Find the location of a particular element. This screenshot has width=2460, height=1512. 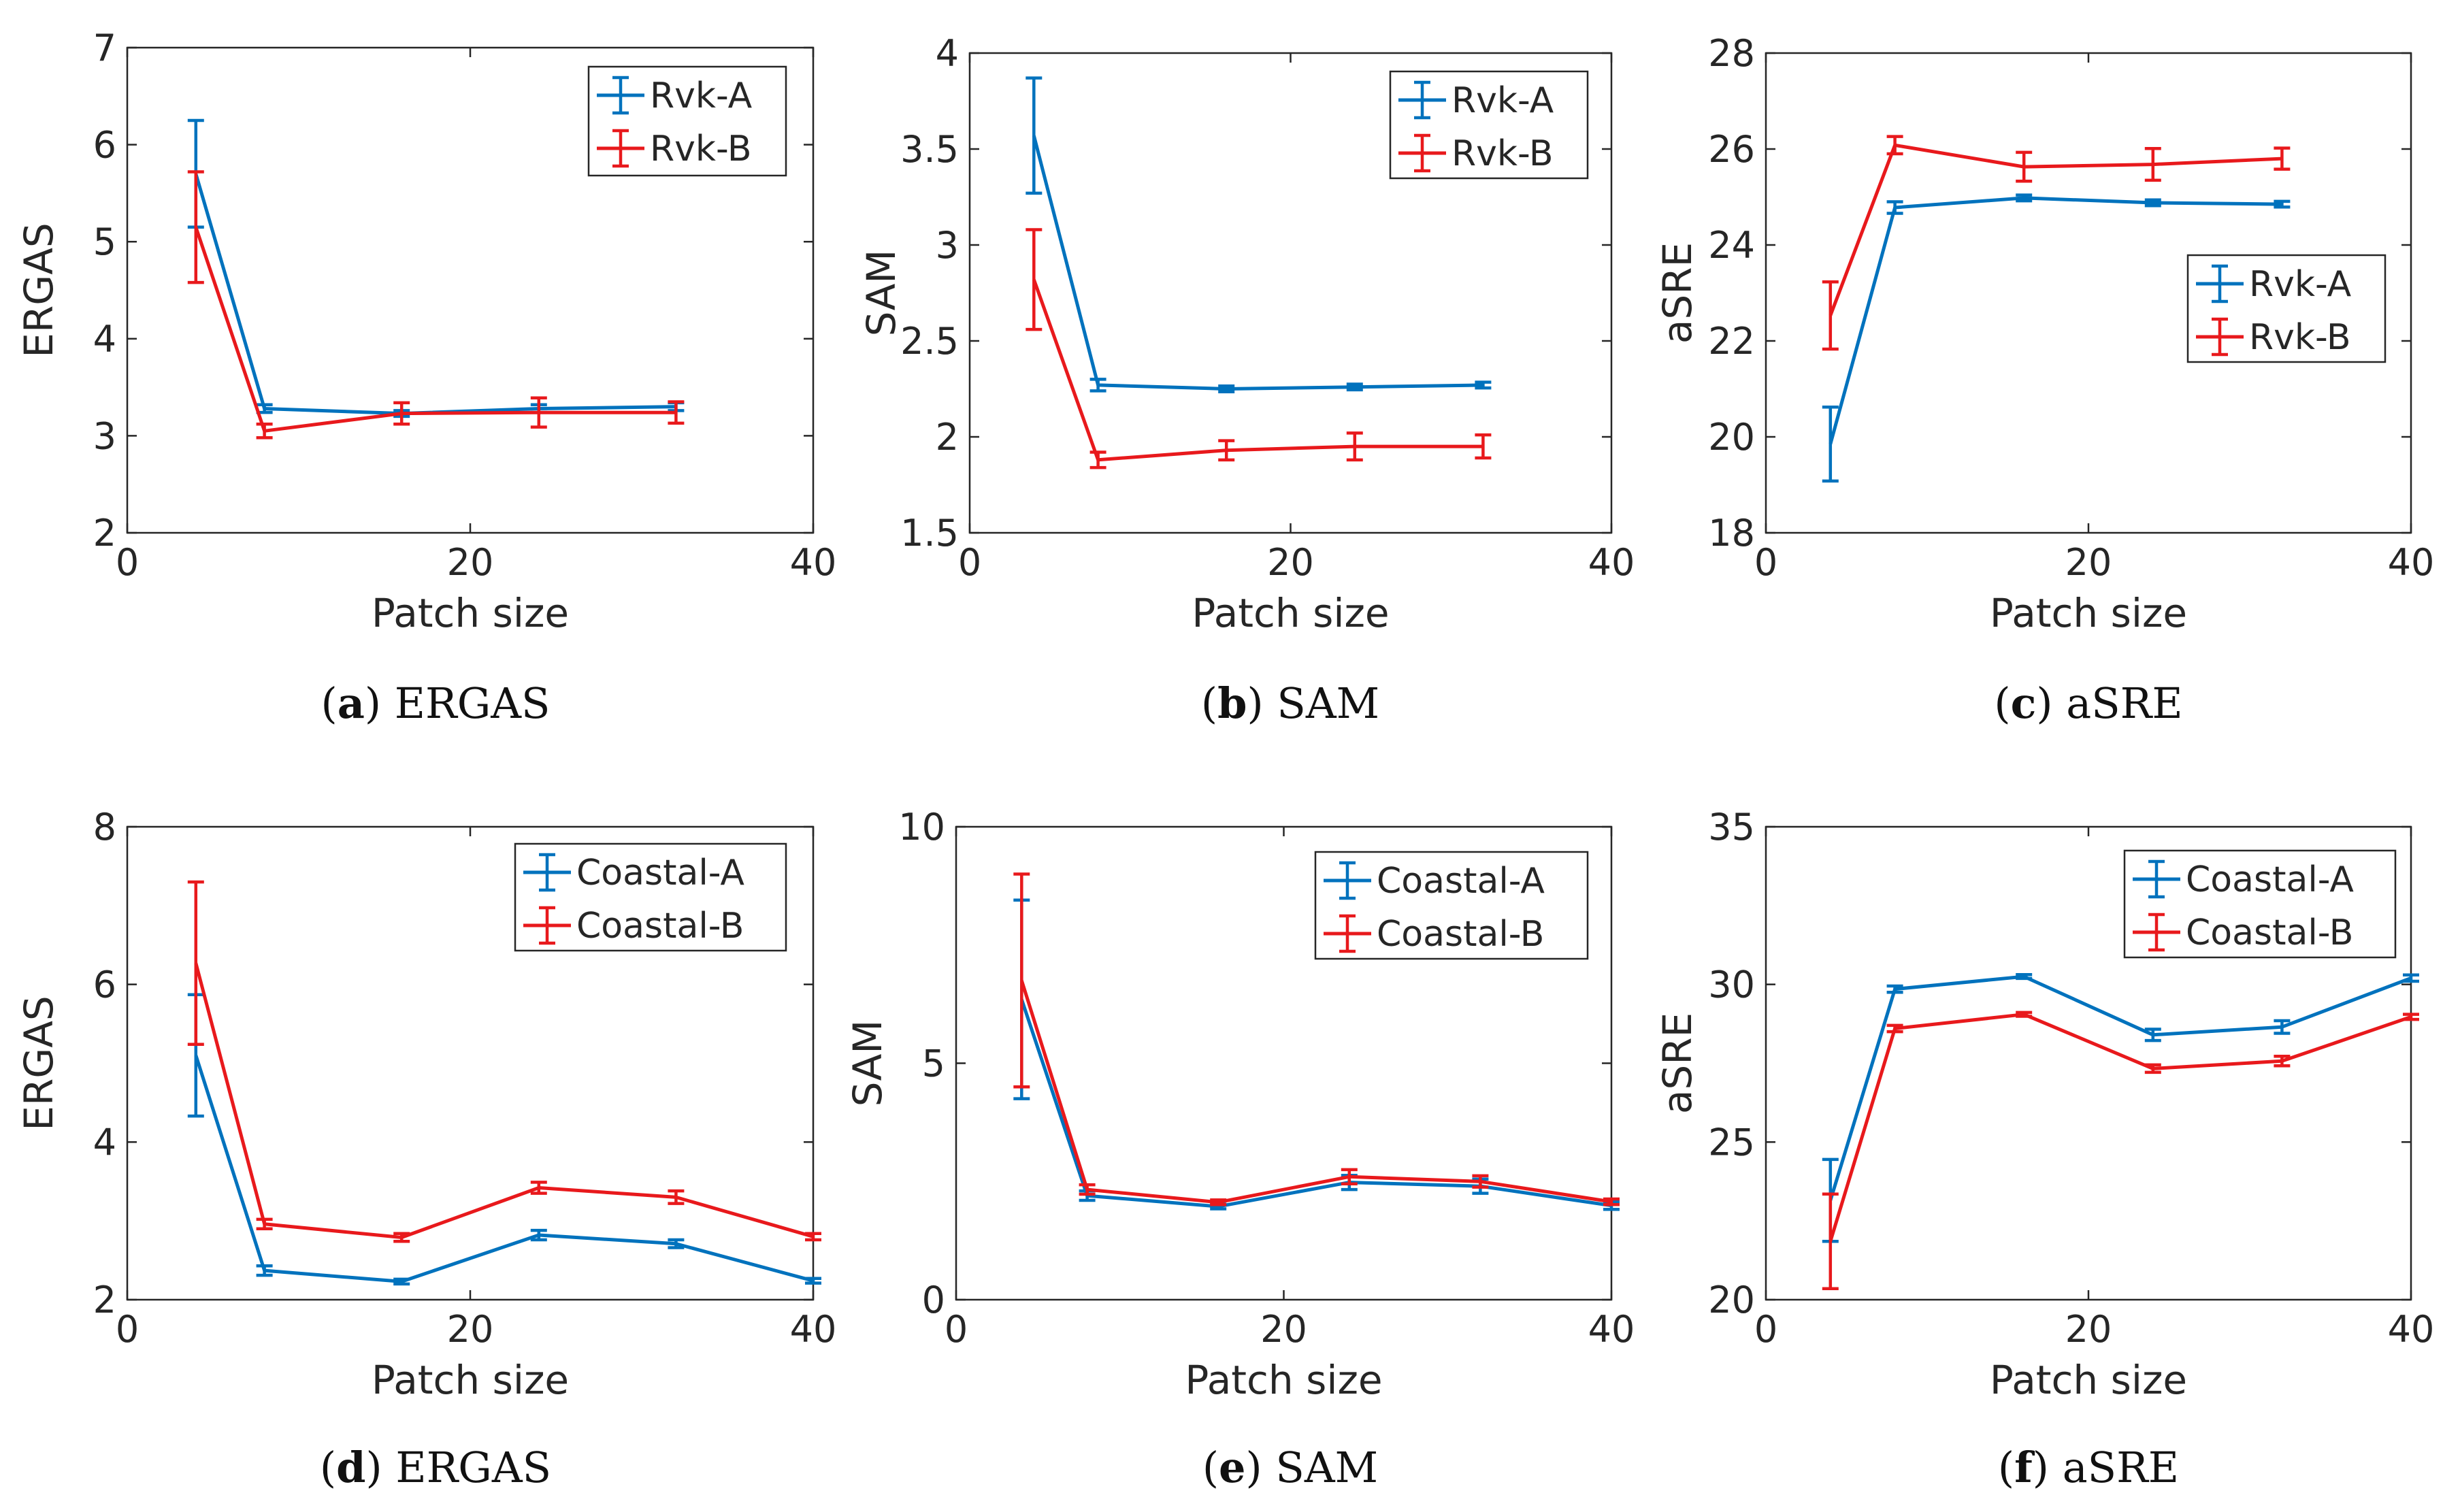

y-tick-label: 2.5 is located at coordinates (929, 341).